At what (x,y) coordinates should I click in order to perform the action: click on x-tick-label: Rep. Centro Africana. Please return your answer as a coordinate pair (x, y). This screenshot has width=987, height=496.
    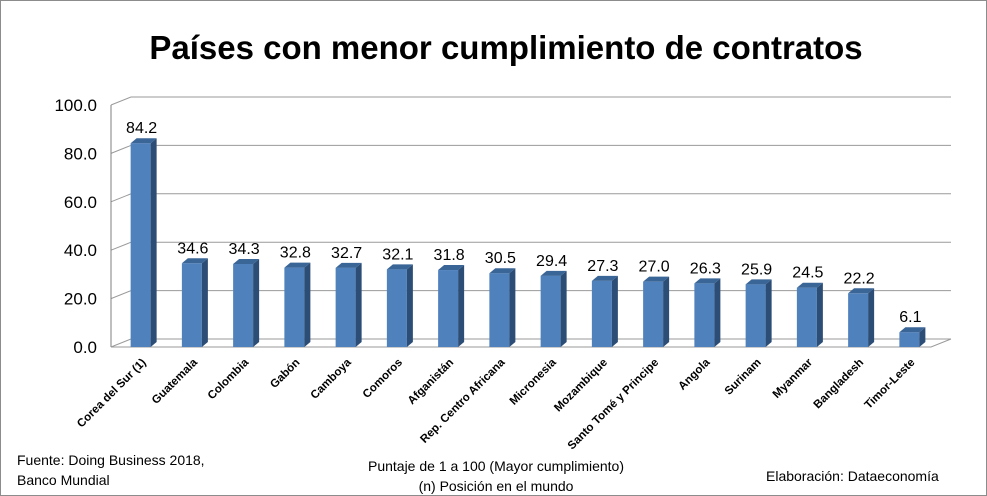
    Looking at the image, I should click on (462, 400).